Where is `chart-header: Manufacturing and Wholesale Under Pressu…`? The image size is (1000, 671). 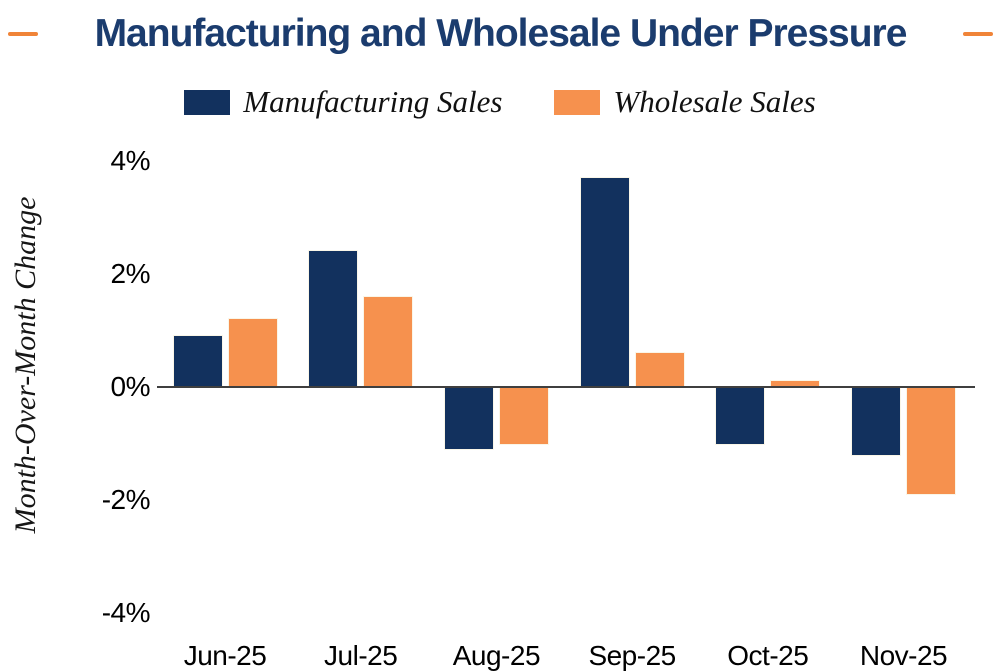
chart-header: Manufacturing and Wholesale Under Pressu… is located at coordinates (500, 34).